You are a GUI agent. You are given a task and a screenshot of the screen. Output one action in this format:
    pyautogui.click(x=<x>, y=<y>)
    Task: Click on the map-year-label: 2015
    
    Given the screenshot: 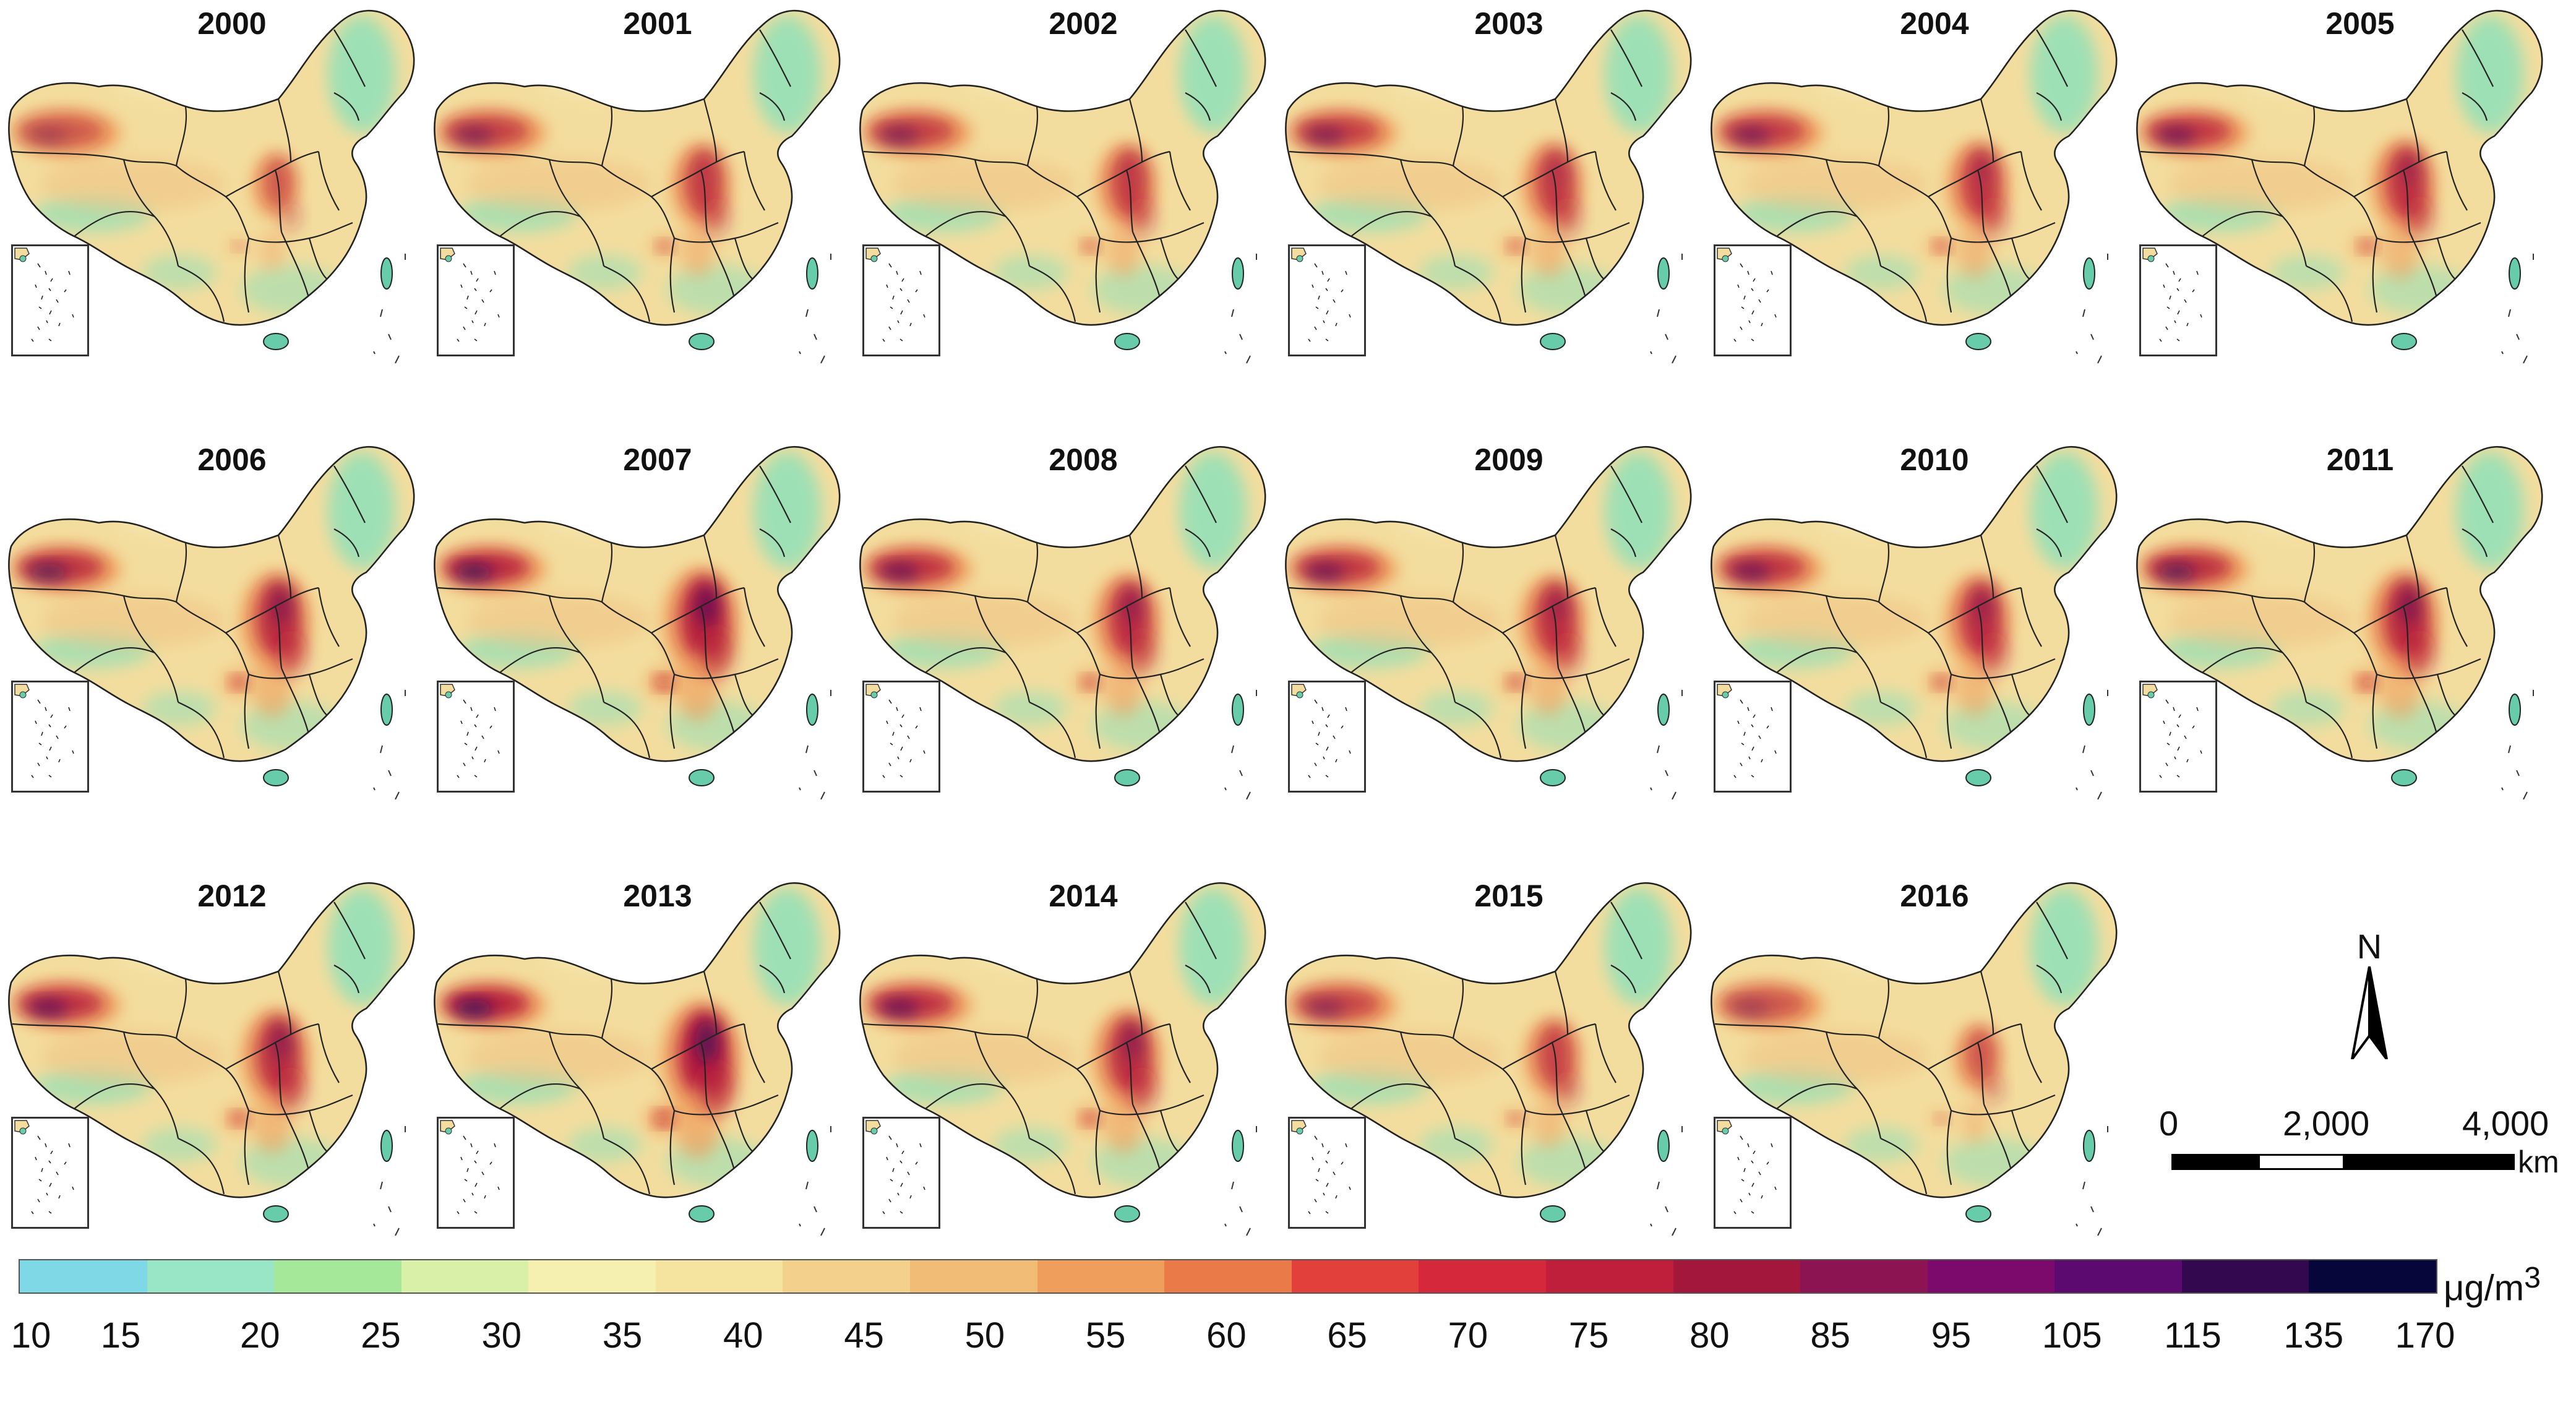 What is the action you would take?
    pyautogui.click(x=1509, y=896)
    